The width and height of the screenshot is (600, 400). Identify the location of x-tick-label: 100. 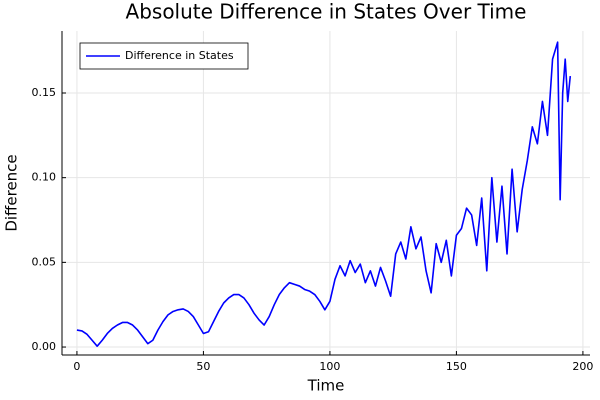
(329, 366).